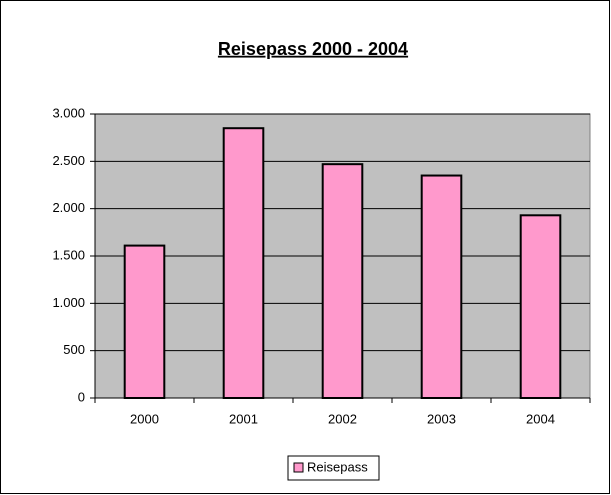  I want to click on y-tick-label: 500, so click(74, 349).